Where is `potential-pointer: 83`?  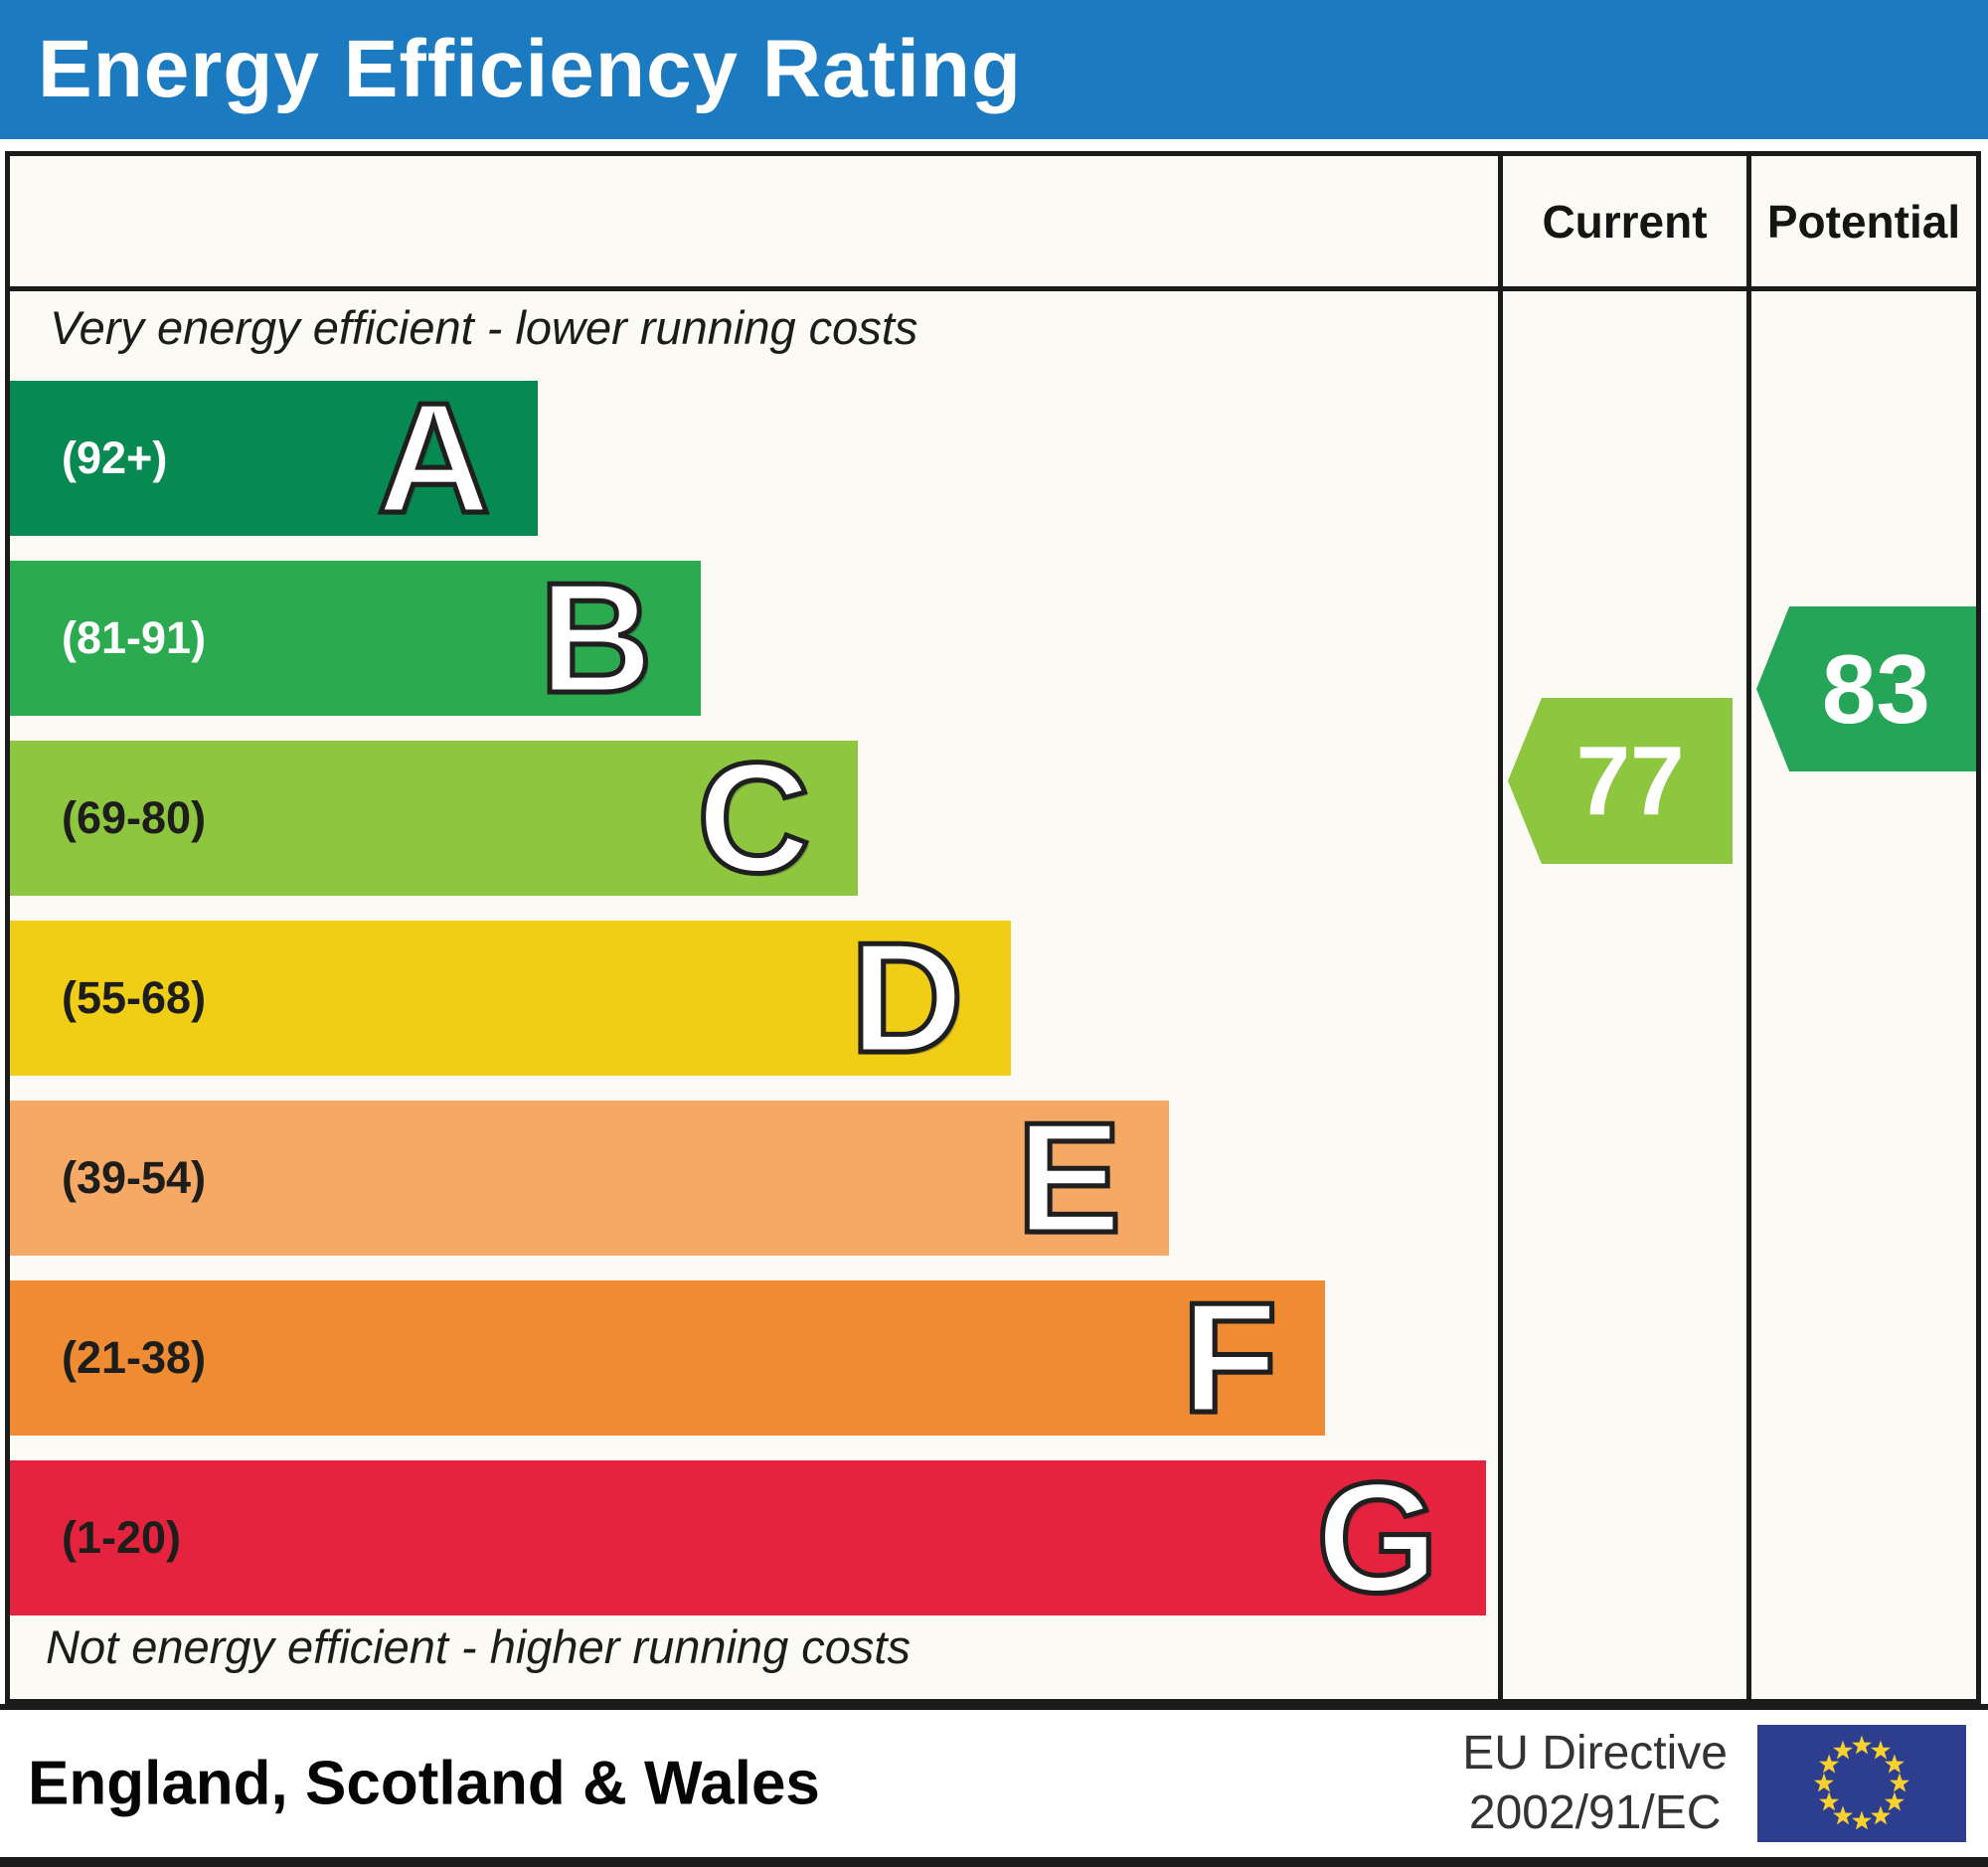 potential-pointer: 83 is located at coordinates (1866, 688).